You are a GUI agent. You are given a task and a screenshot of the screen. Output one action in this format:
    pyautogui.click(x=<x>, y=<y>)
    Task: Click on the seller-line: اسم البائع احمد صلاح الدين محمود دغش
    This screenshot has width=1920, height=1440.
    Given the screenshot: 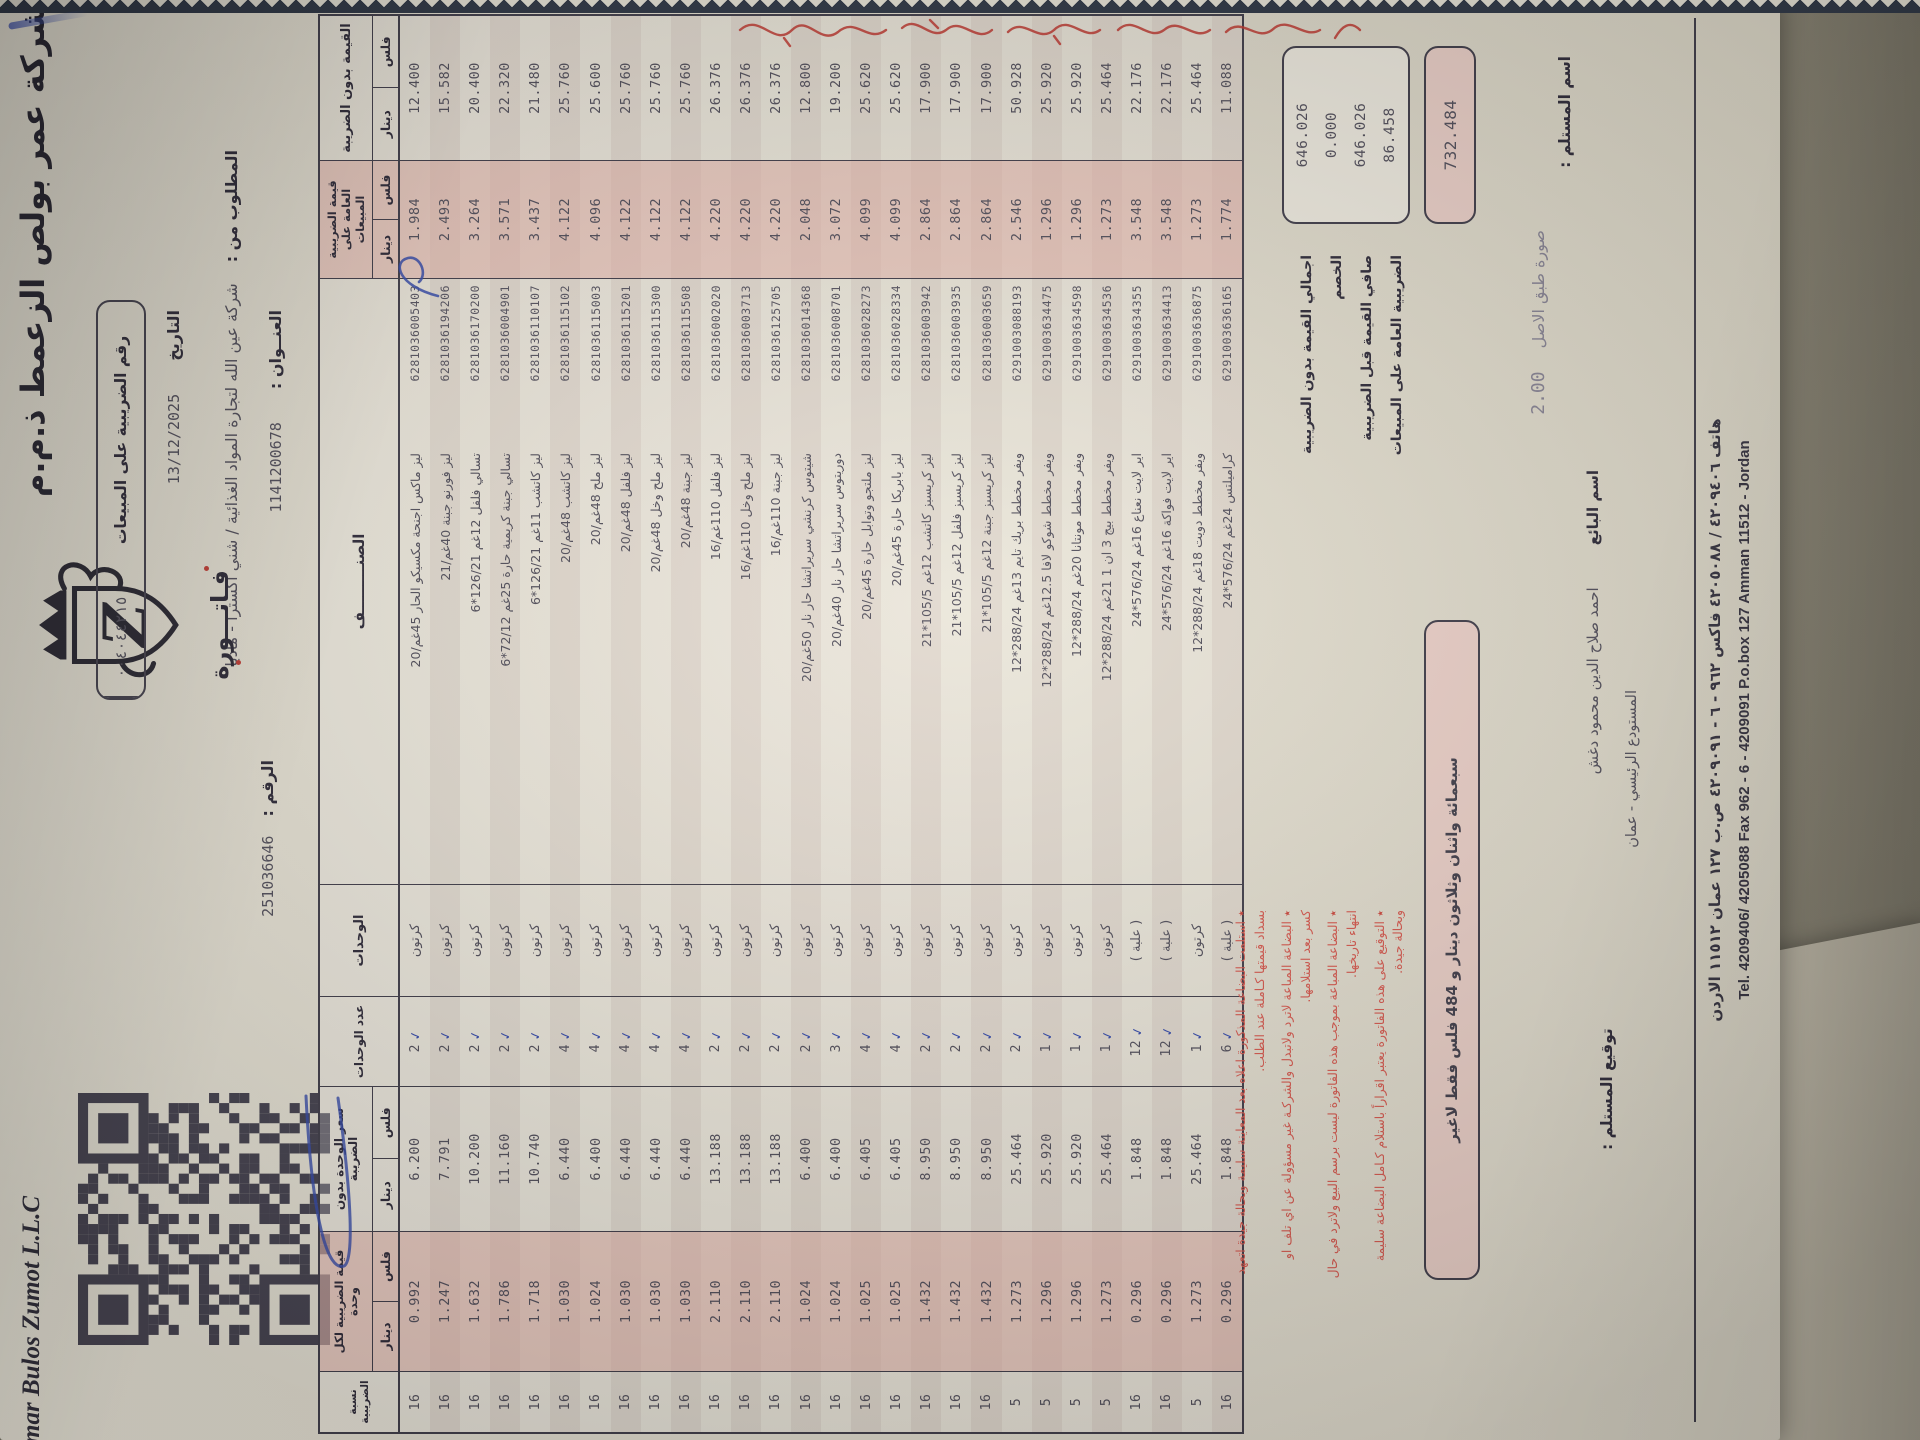 What is the action you would take?
    pyautogui.click(x=1593, y=622)
    